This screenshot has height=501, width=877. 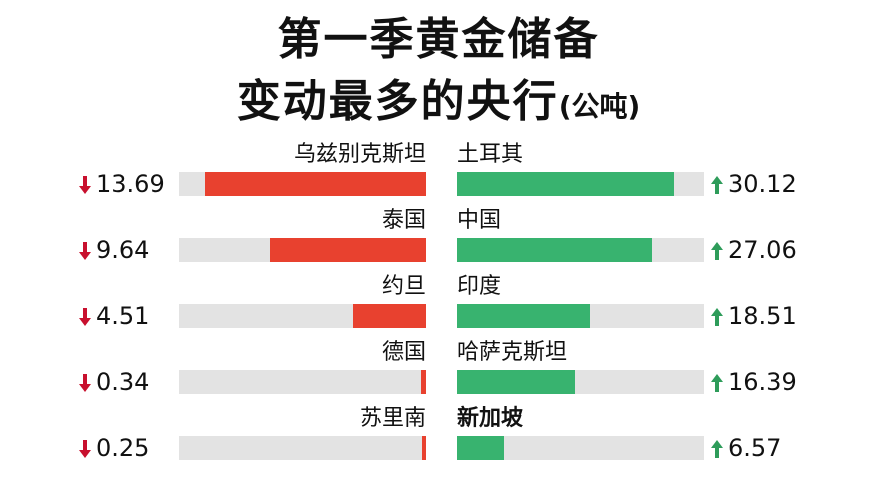 What do you see at coordinates (762, 382) in the screenshot?
I see `increase-value-text: 16.39` at bounding box center [762, 382].